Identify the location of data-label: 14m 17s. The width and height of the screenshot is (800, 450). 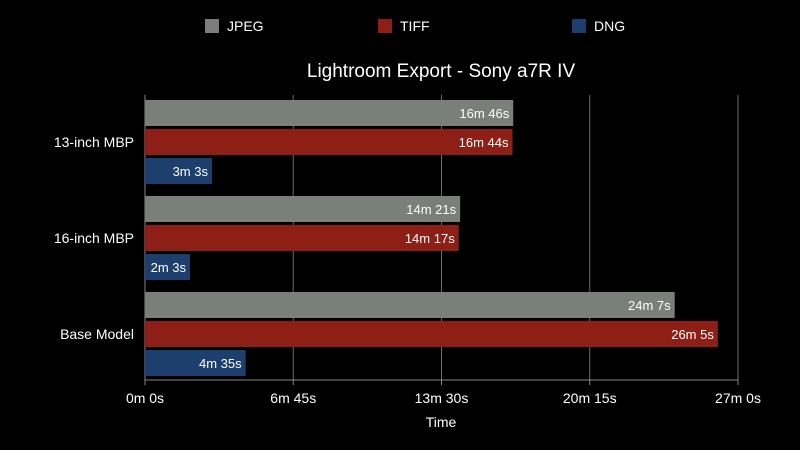
(430, 238).